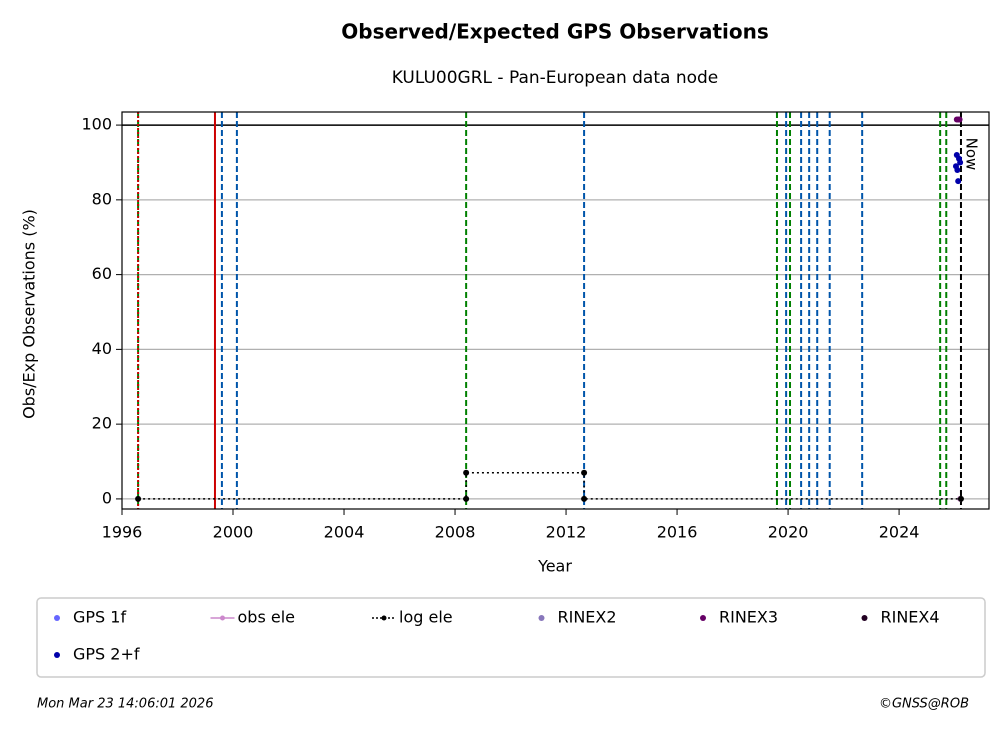 The width and height of the screenshot is (1008, 734). I want to click on legend-label: GPS 2+f, so click(106, 654).